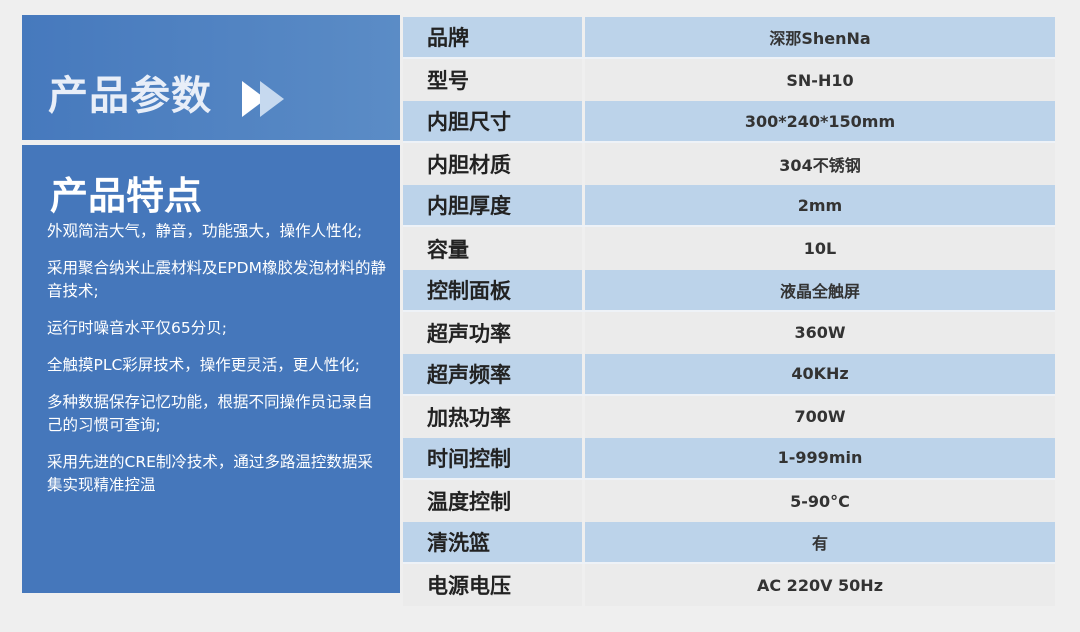 The height and width of the screenshot is (632, 1080). What do you see at coordinates (820, 373) in the screenshot?
I see `spec-value: 40KHz` at bounding box center [820, 373].